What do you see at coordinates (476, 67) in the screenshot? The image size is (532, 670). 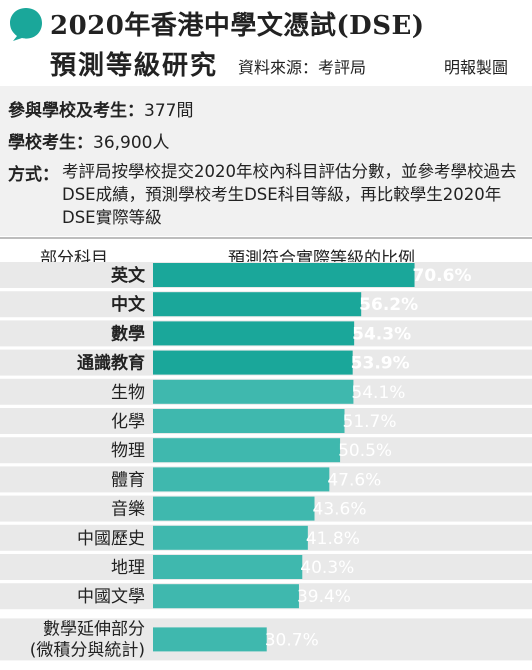 I see `publisher-credit: 明報製圖` at bounding box center [476, 67].